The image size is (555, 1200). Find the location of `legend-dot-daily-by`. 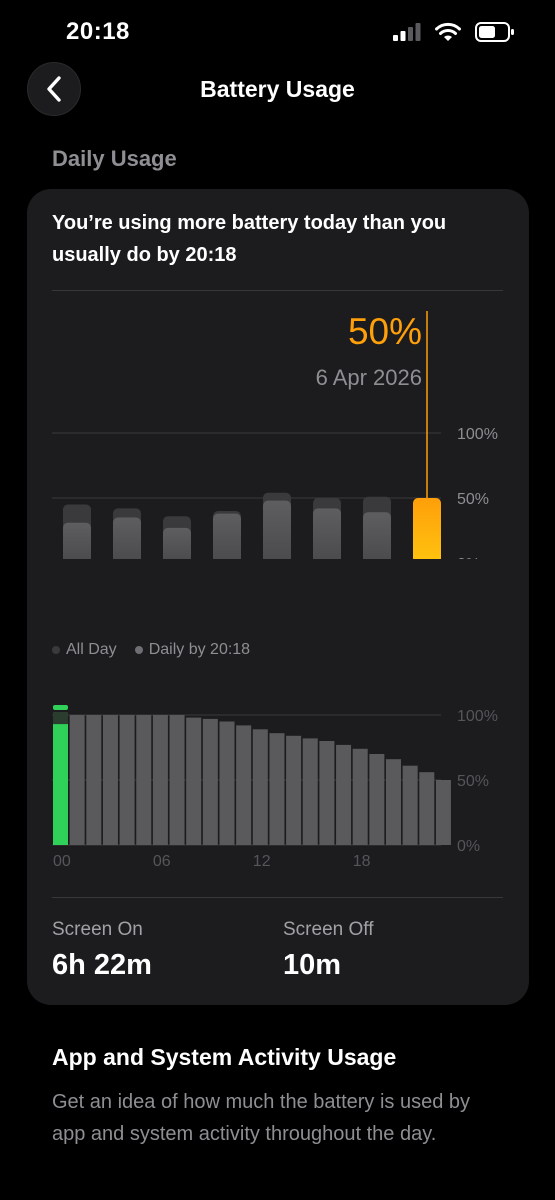

legend-dot-daily-by is located at coordinates (138, 650).